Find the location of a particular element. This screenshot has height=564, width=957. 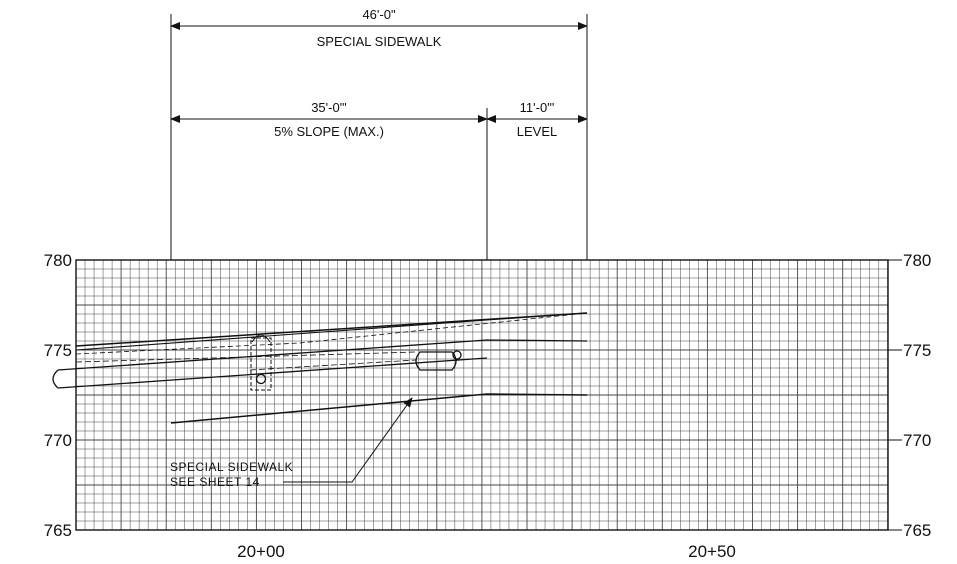

elevation-label-left: 765 is located at coordinates (58, 530).